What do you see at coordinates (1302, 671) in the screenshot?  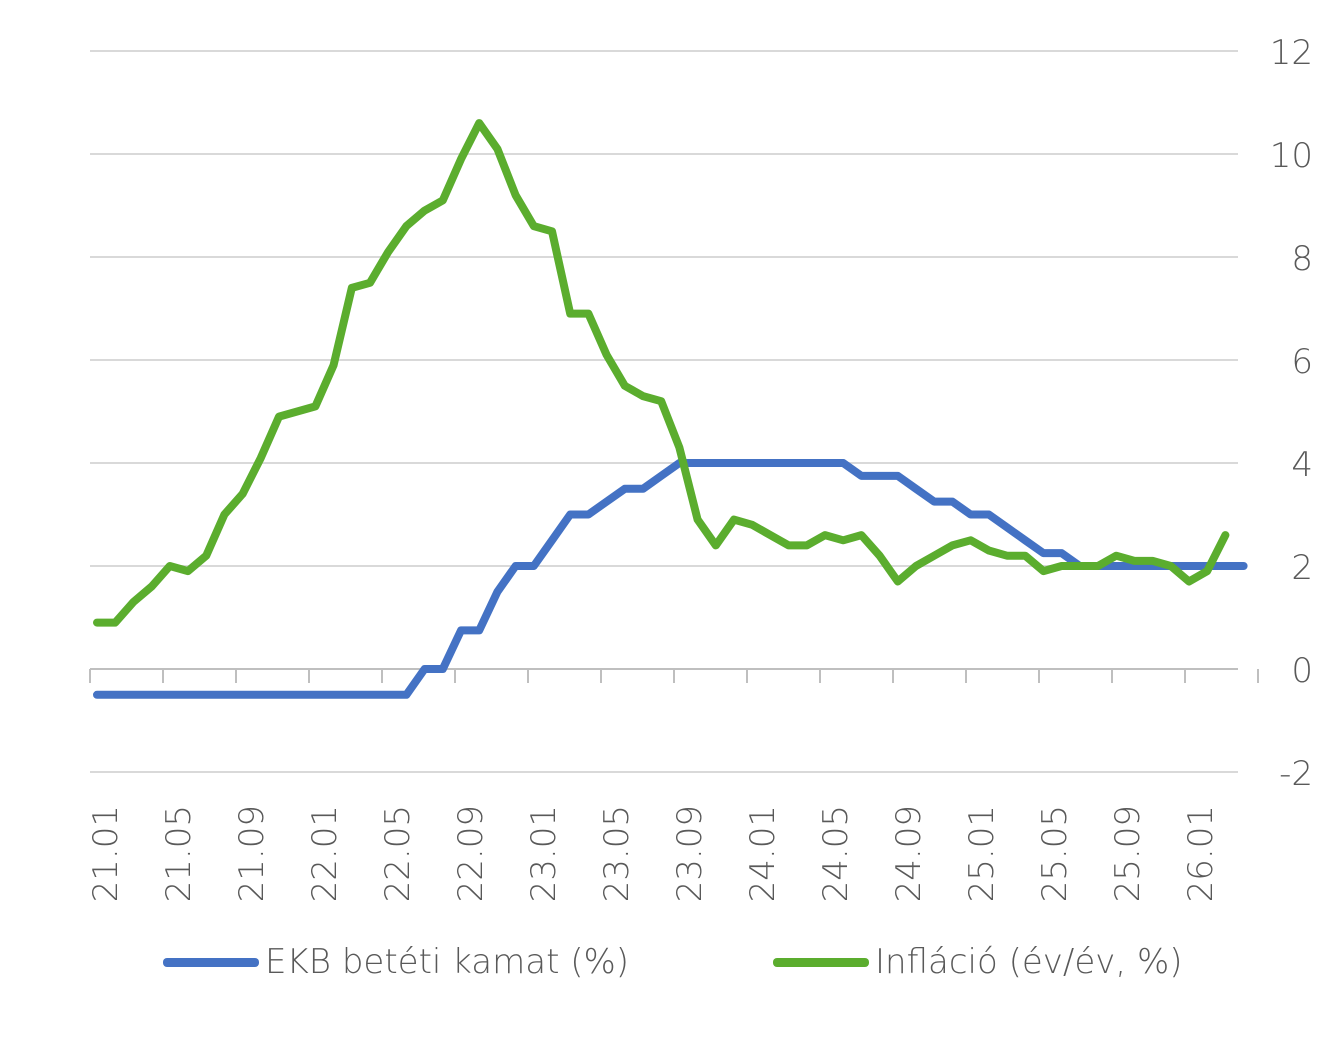 I see `y-tick-label: 0` at bounding box center [1302, 671].